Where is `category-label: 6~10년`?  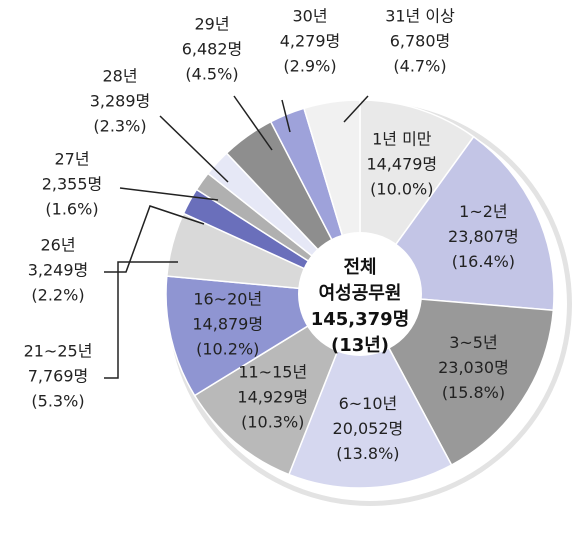
category-label: 6~10년 is located at coordinates (368, 403).